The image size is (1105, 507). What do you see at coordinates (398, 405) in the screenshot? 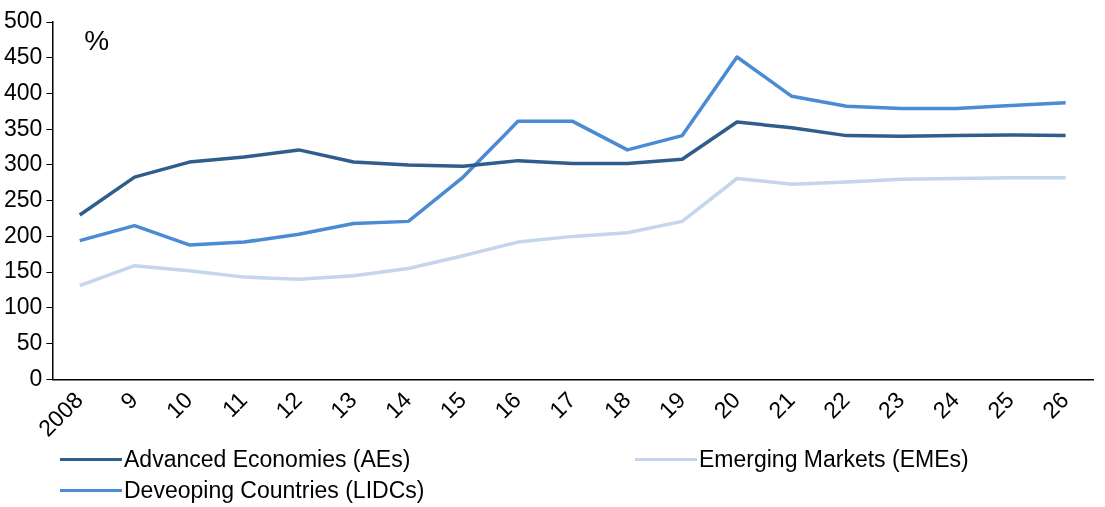
I see `x-tick-label: 14` at bounding box center [398, 405].